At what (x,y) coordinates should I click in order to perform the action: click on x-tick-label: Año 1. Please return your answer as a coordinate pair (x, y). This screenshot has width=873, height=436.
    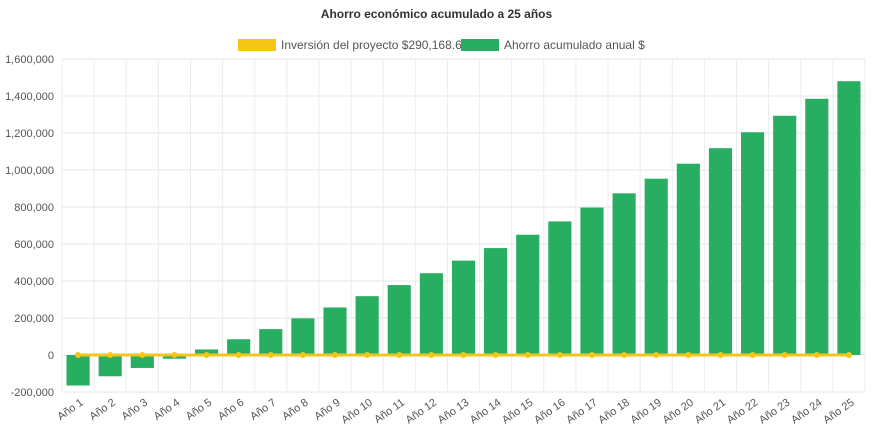
    Looking at the image, I should click on (70, 410).